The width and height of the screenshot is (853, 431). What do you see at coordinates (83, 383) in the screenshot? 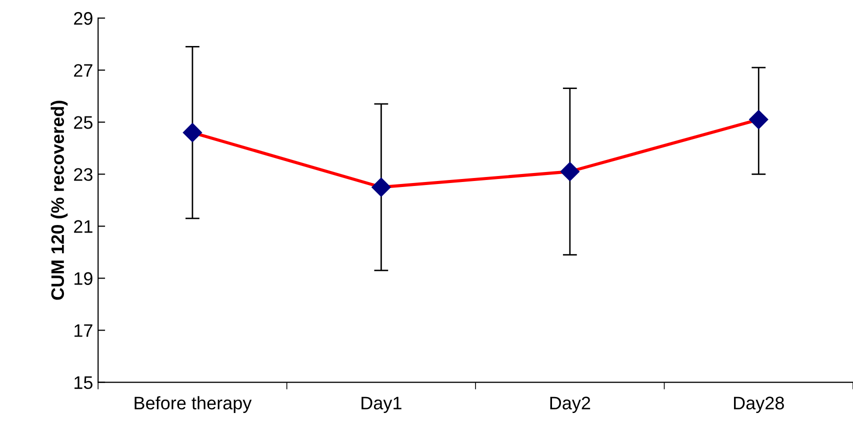
I see `y-tick-label: 15` at bounding box center [83, 383].